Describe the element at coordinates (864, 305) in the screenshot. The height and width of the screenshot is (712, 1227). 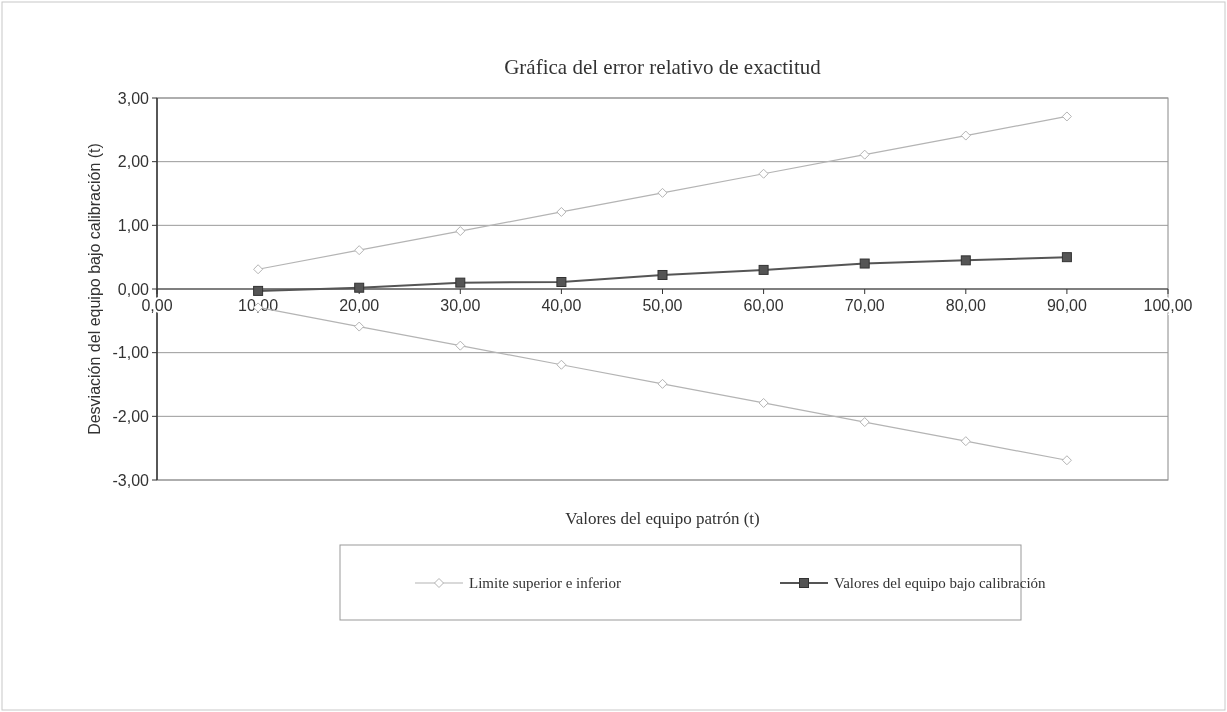
I see `x-tick-label: 70,00` at that location.